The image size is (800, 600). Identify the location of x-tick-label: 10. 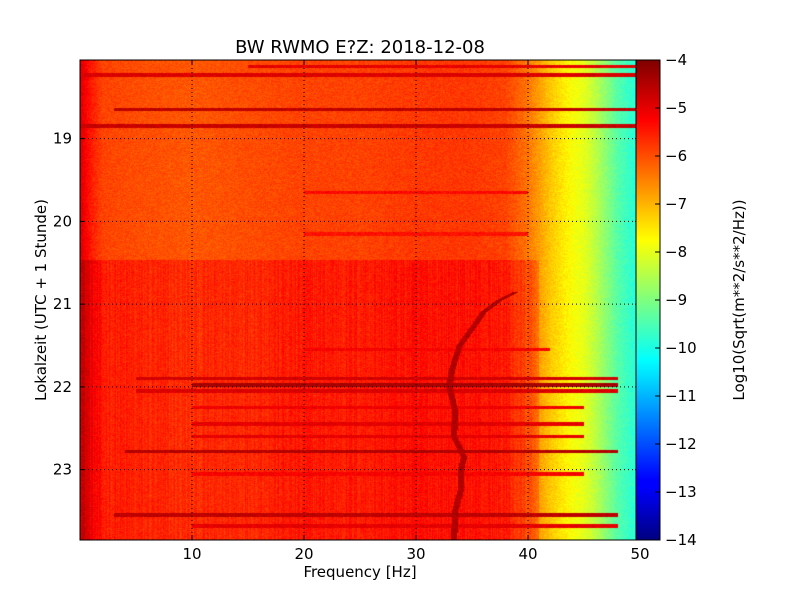
(191, 554).